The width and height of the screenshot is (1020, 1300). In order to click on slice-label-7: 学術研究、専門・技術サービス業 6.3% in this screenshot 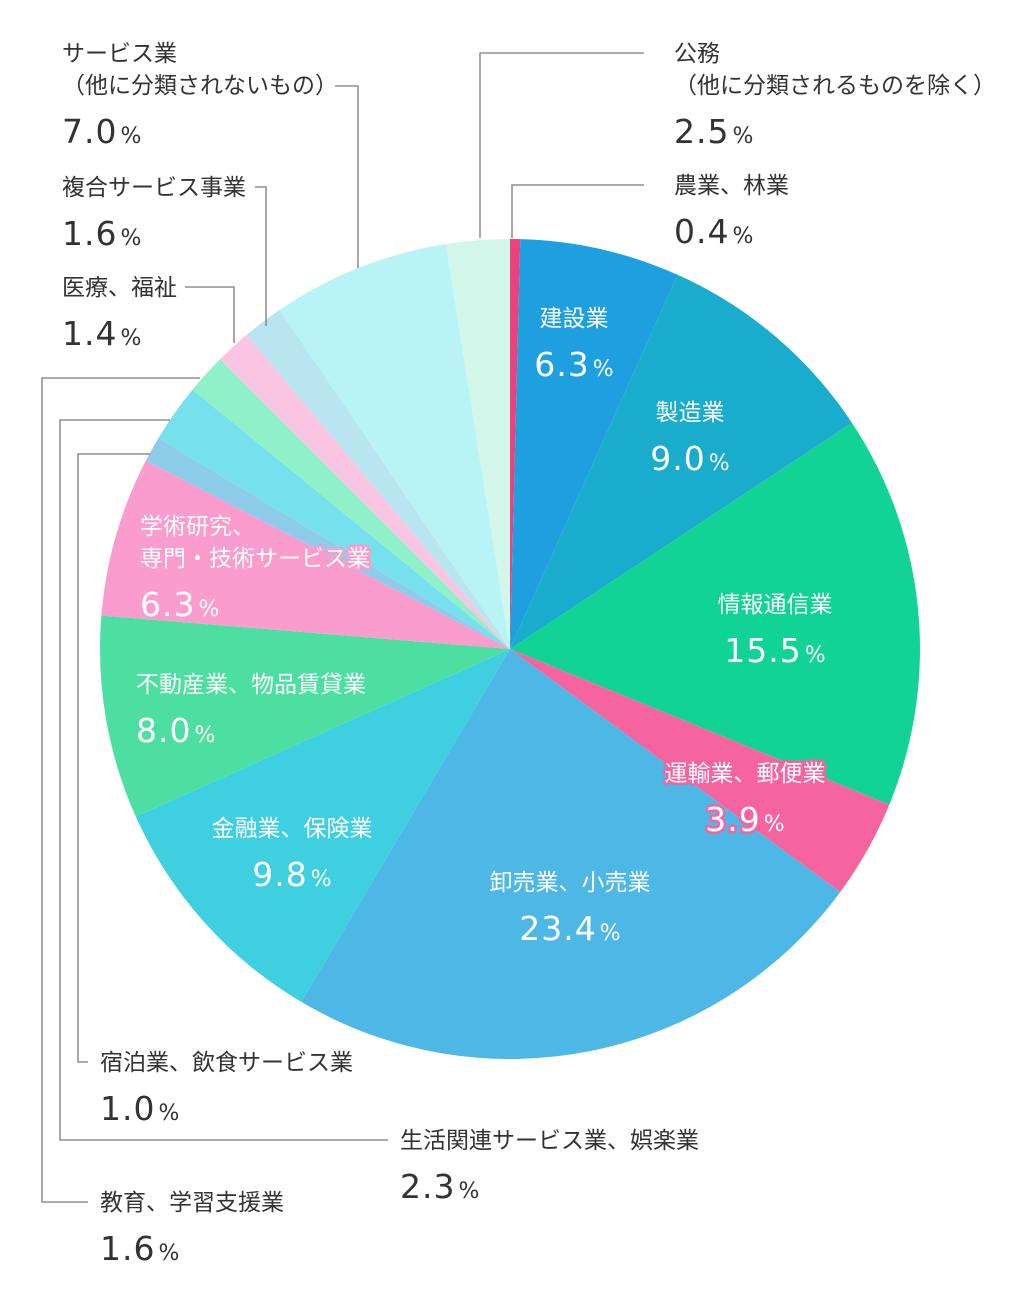, I will do `click(255, 569)`.